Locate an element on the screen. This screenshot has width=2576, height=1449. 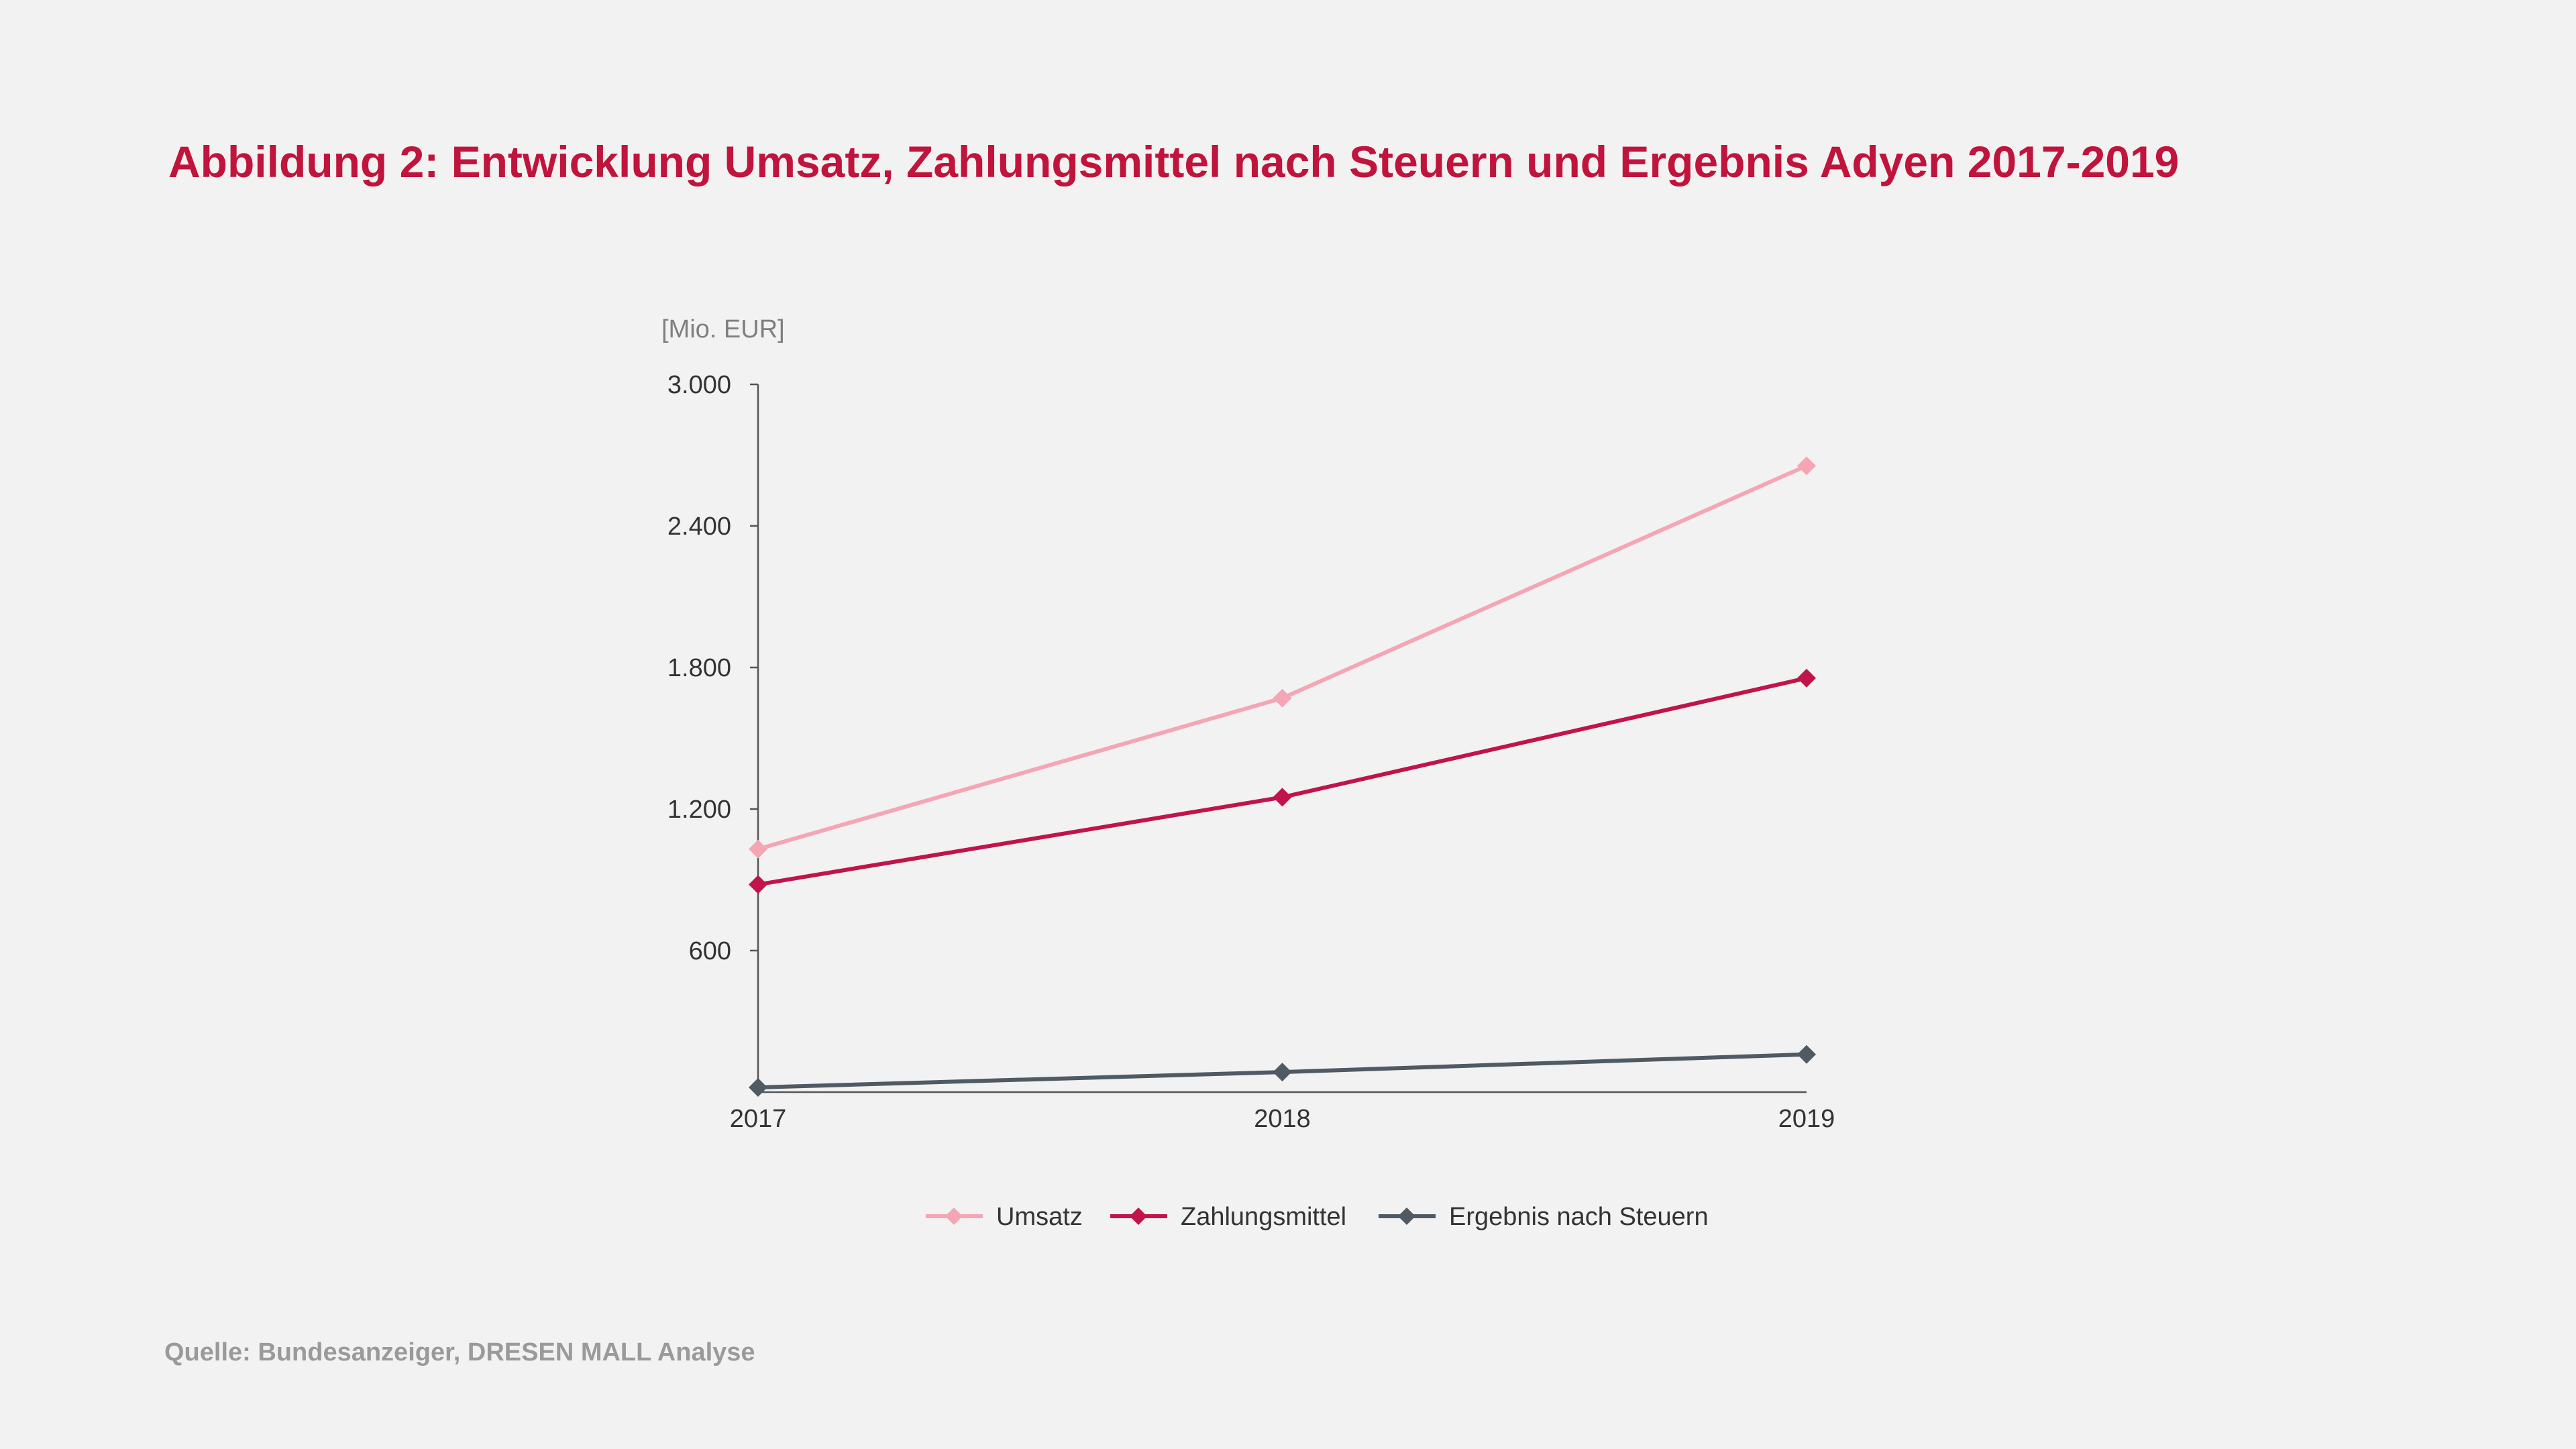
x-tick-label: 2019 is located at coordinates (1806, 1119).